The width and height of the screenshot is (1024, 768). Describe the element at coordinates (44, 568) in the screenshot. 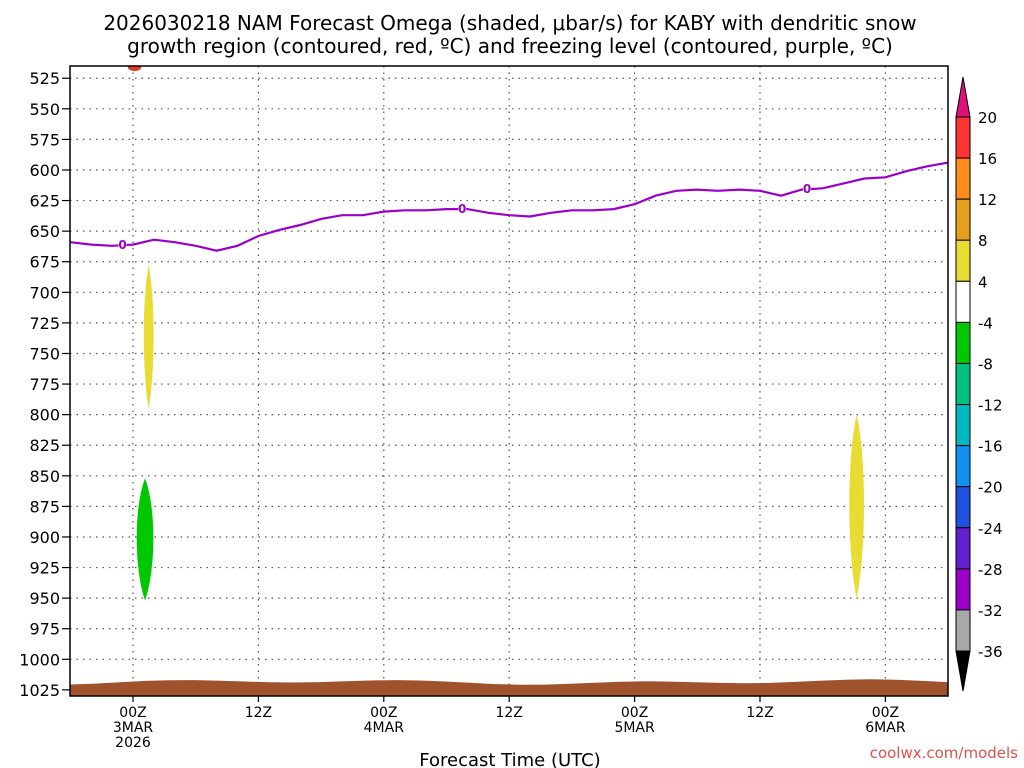

I see `y-tick-label: 925` at that location.